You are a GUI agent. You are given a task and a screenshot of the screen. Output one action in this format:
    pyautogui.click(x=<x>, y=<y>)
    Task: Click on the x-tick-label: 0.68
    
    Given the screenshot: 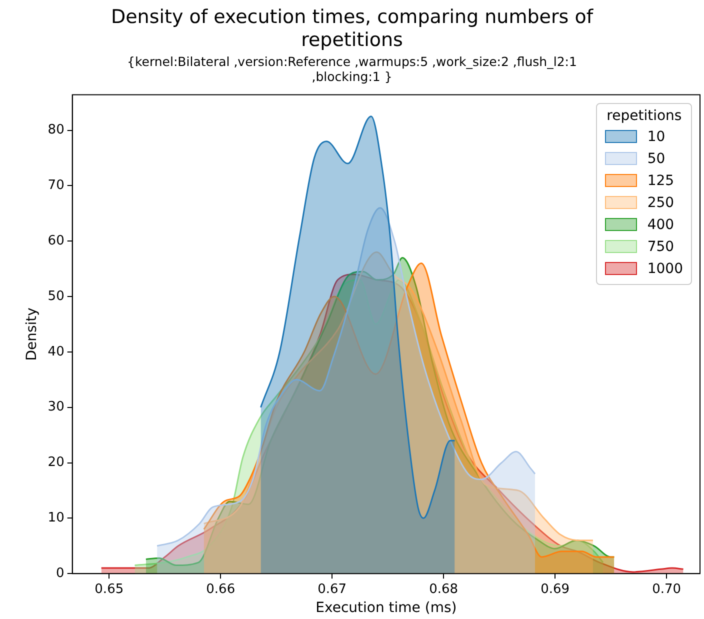 What is the action you would take?
    pyautogui.click(x=443, y=589)
    